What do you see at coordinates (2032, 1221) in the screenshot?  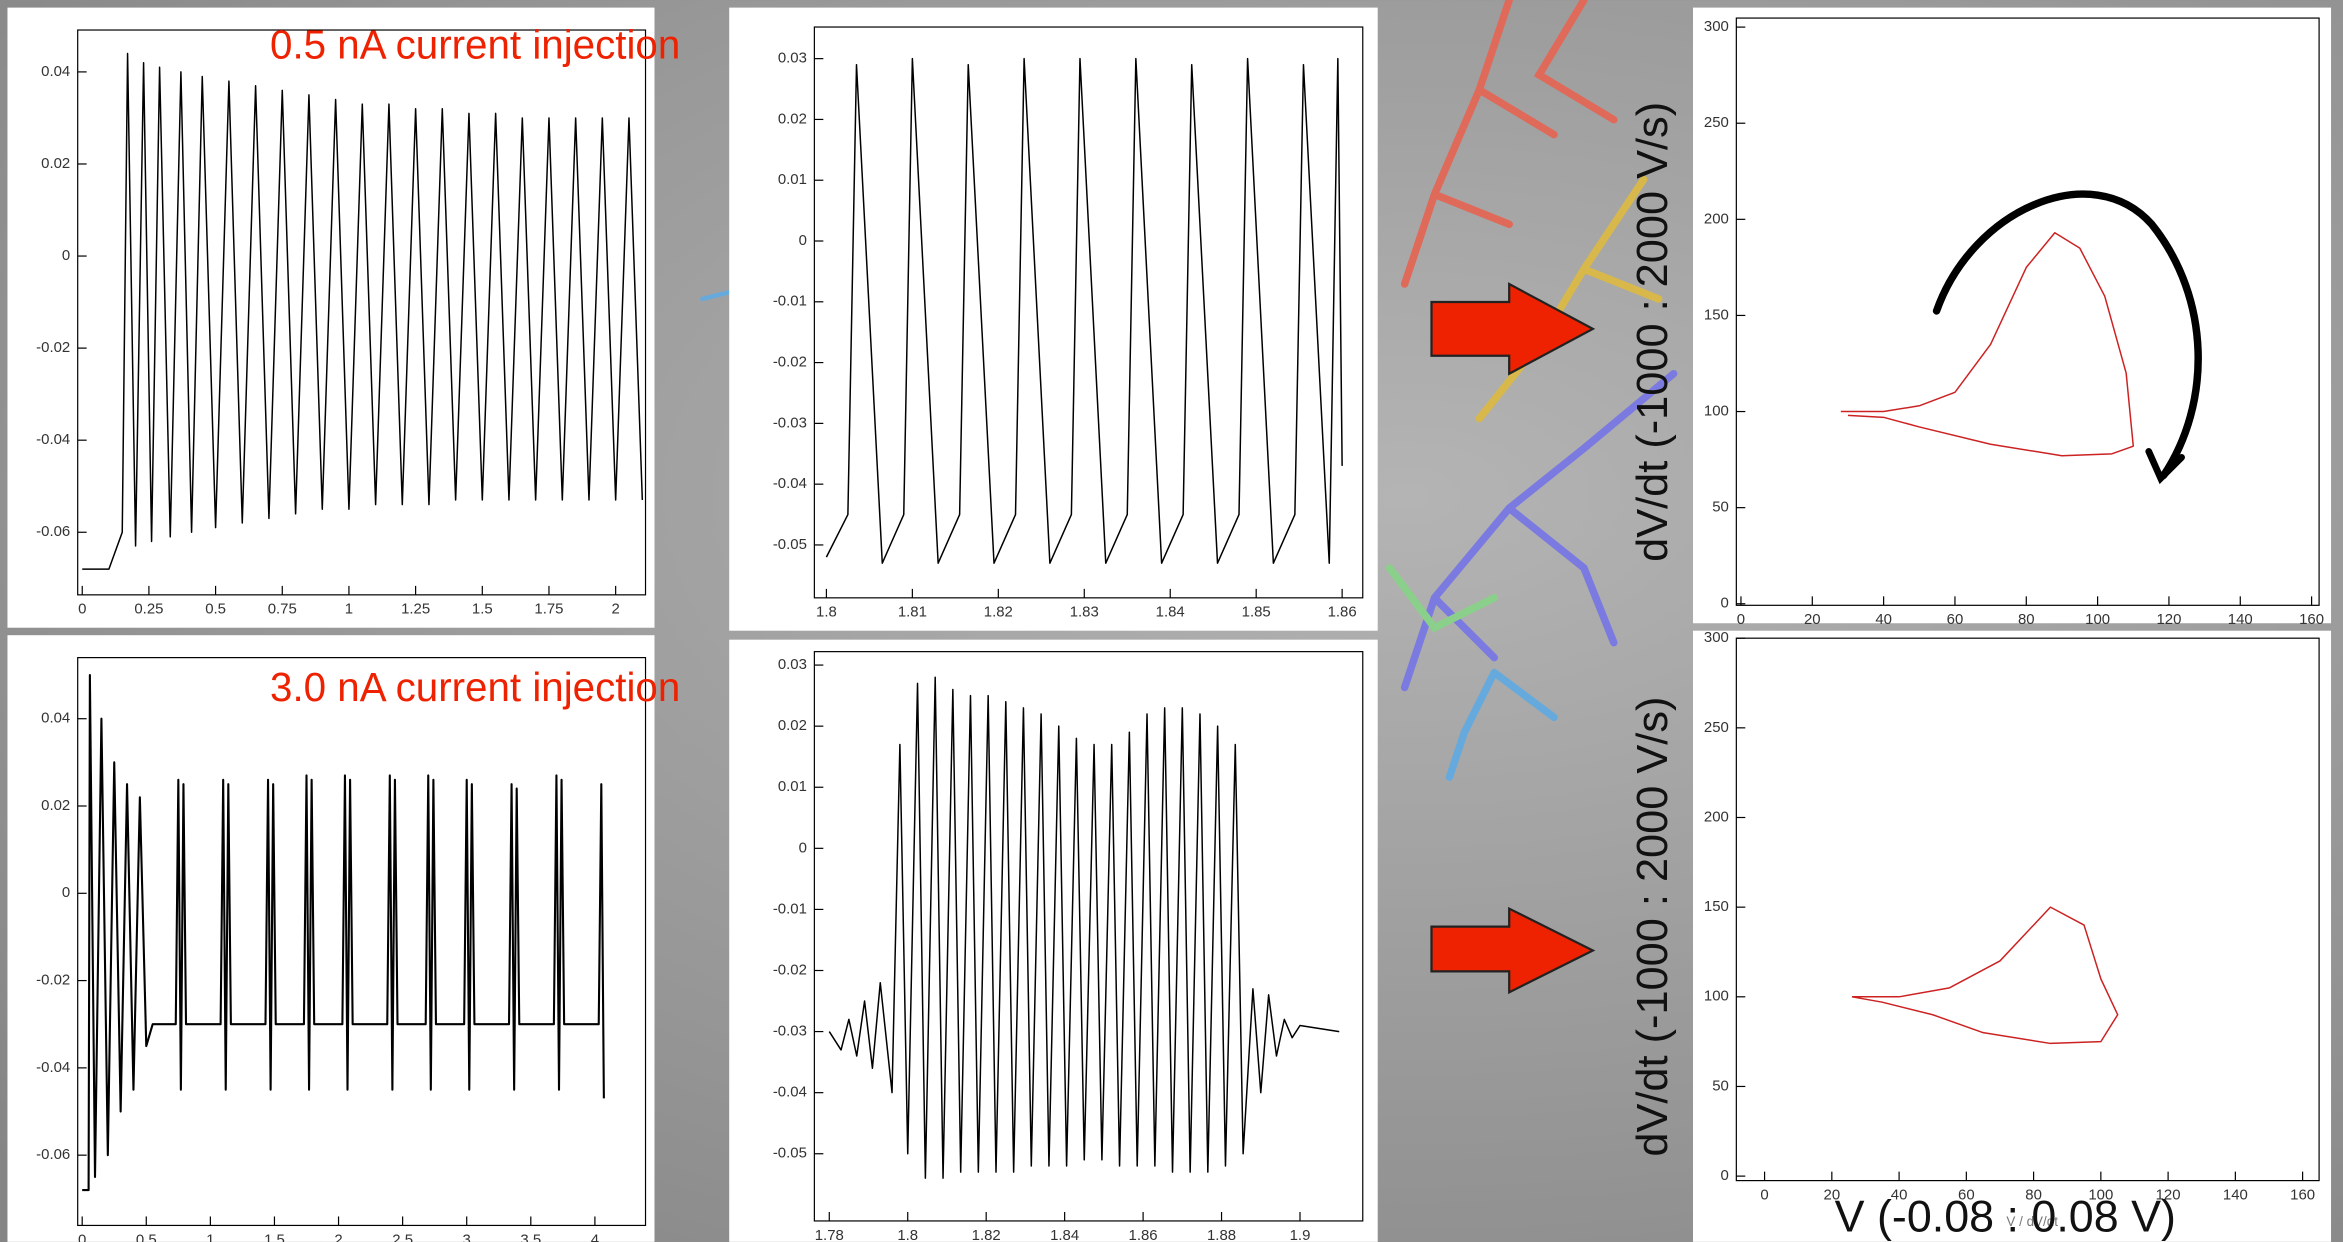 I see `axis-note: V / dV/dt` at bounding box center [2032, 1221].